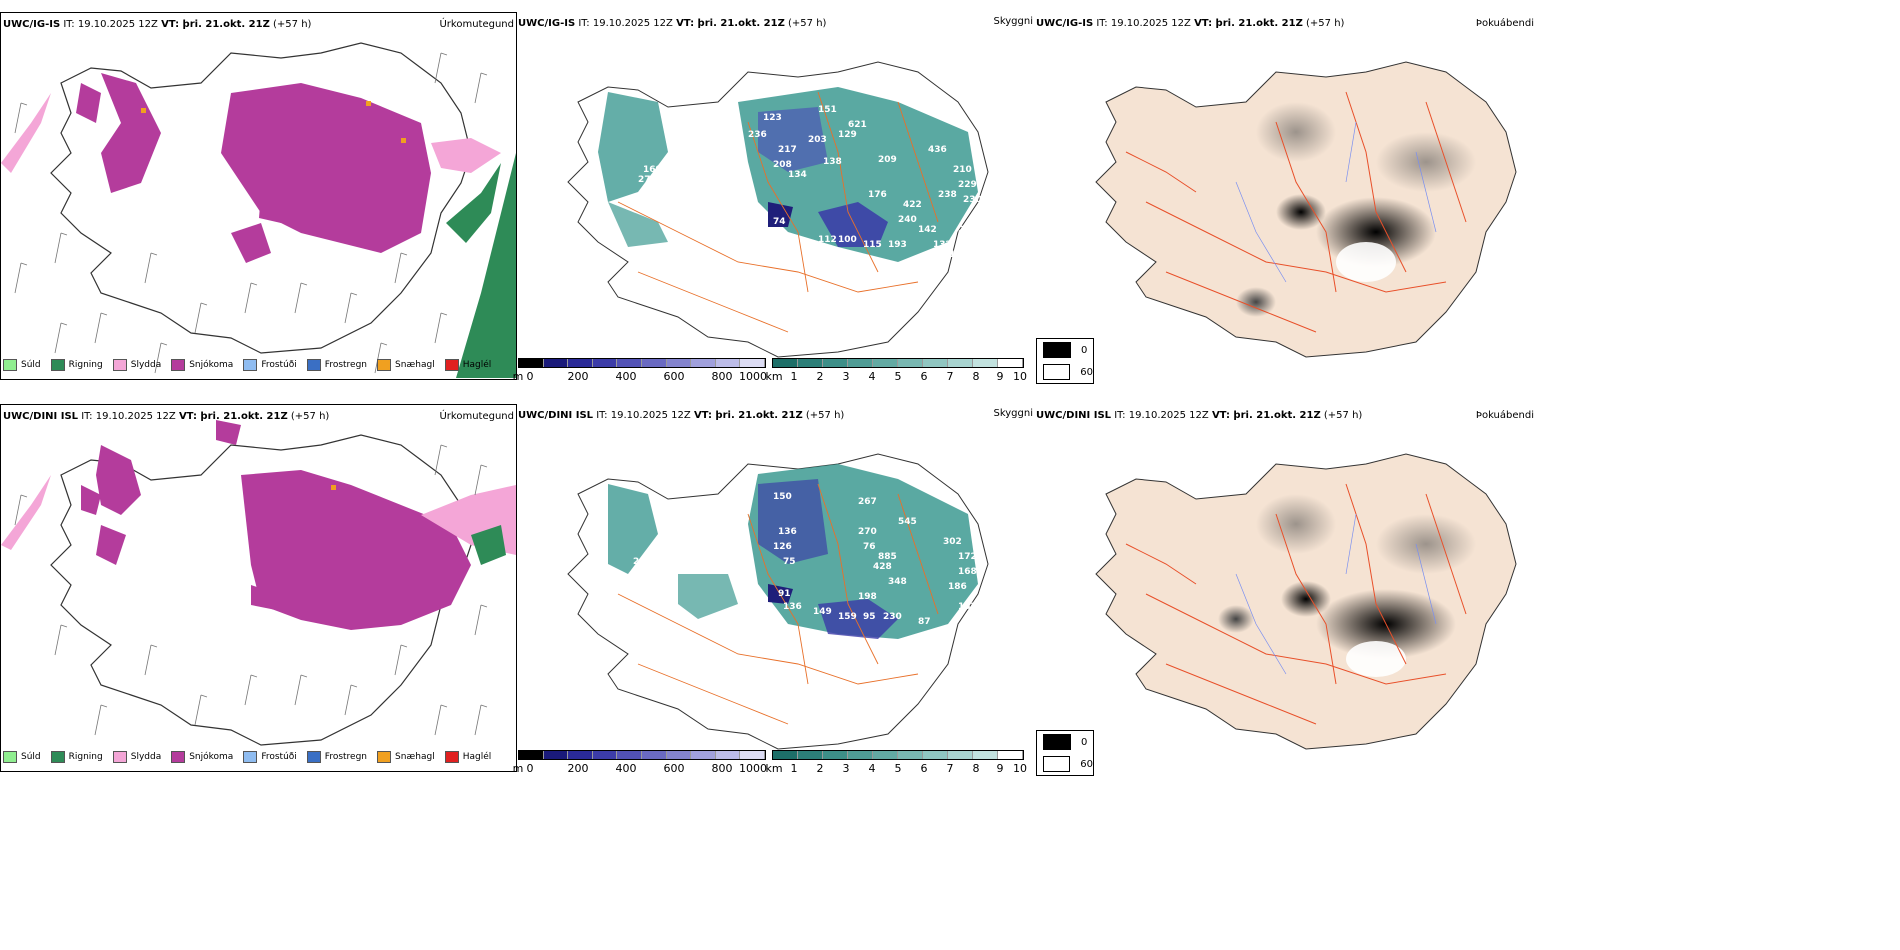  What do you see at coordinates (887, 160) in the screenshot?
I see `ceiling-value-label: 209` at bounding box center [887, 160].